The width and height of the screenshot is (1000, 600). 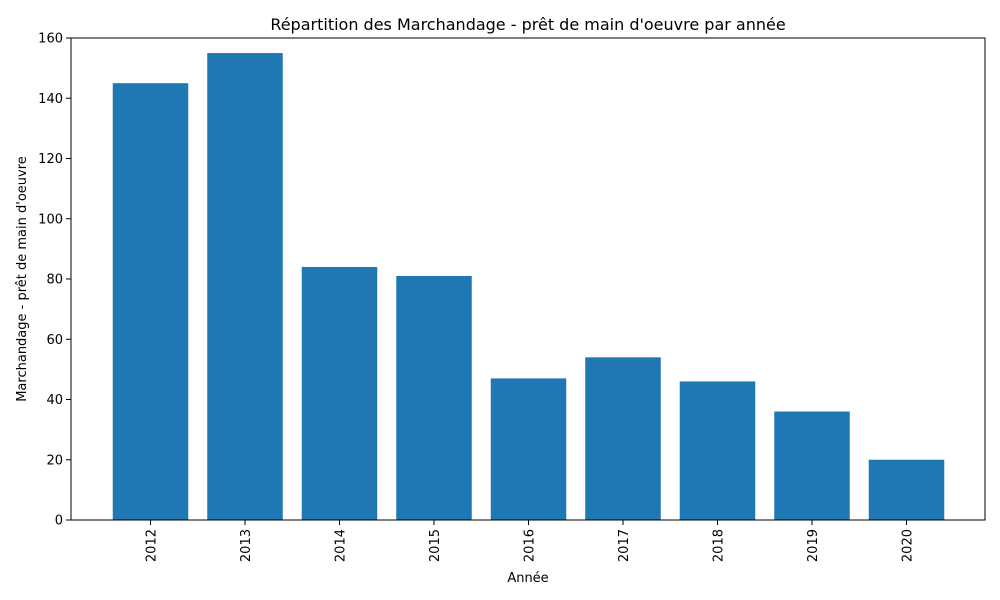 I want to click on x-axis-label: Année, so click(x=527, y=578).